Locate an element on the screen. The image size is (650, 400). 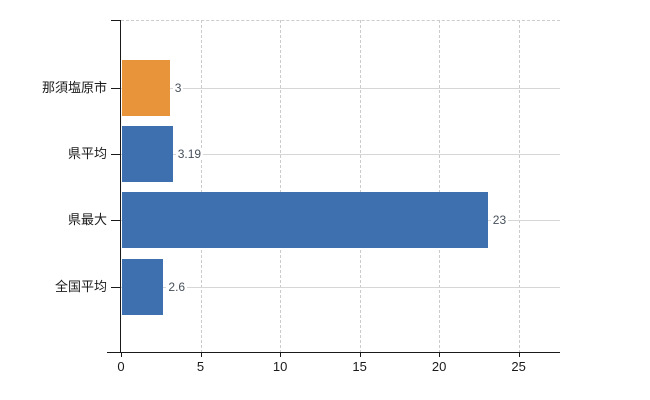
plot-top-border is located at coordinates (340, 20).